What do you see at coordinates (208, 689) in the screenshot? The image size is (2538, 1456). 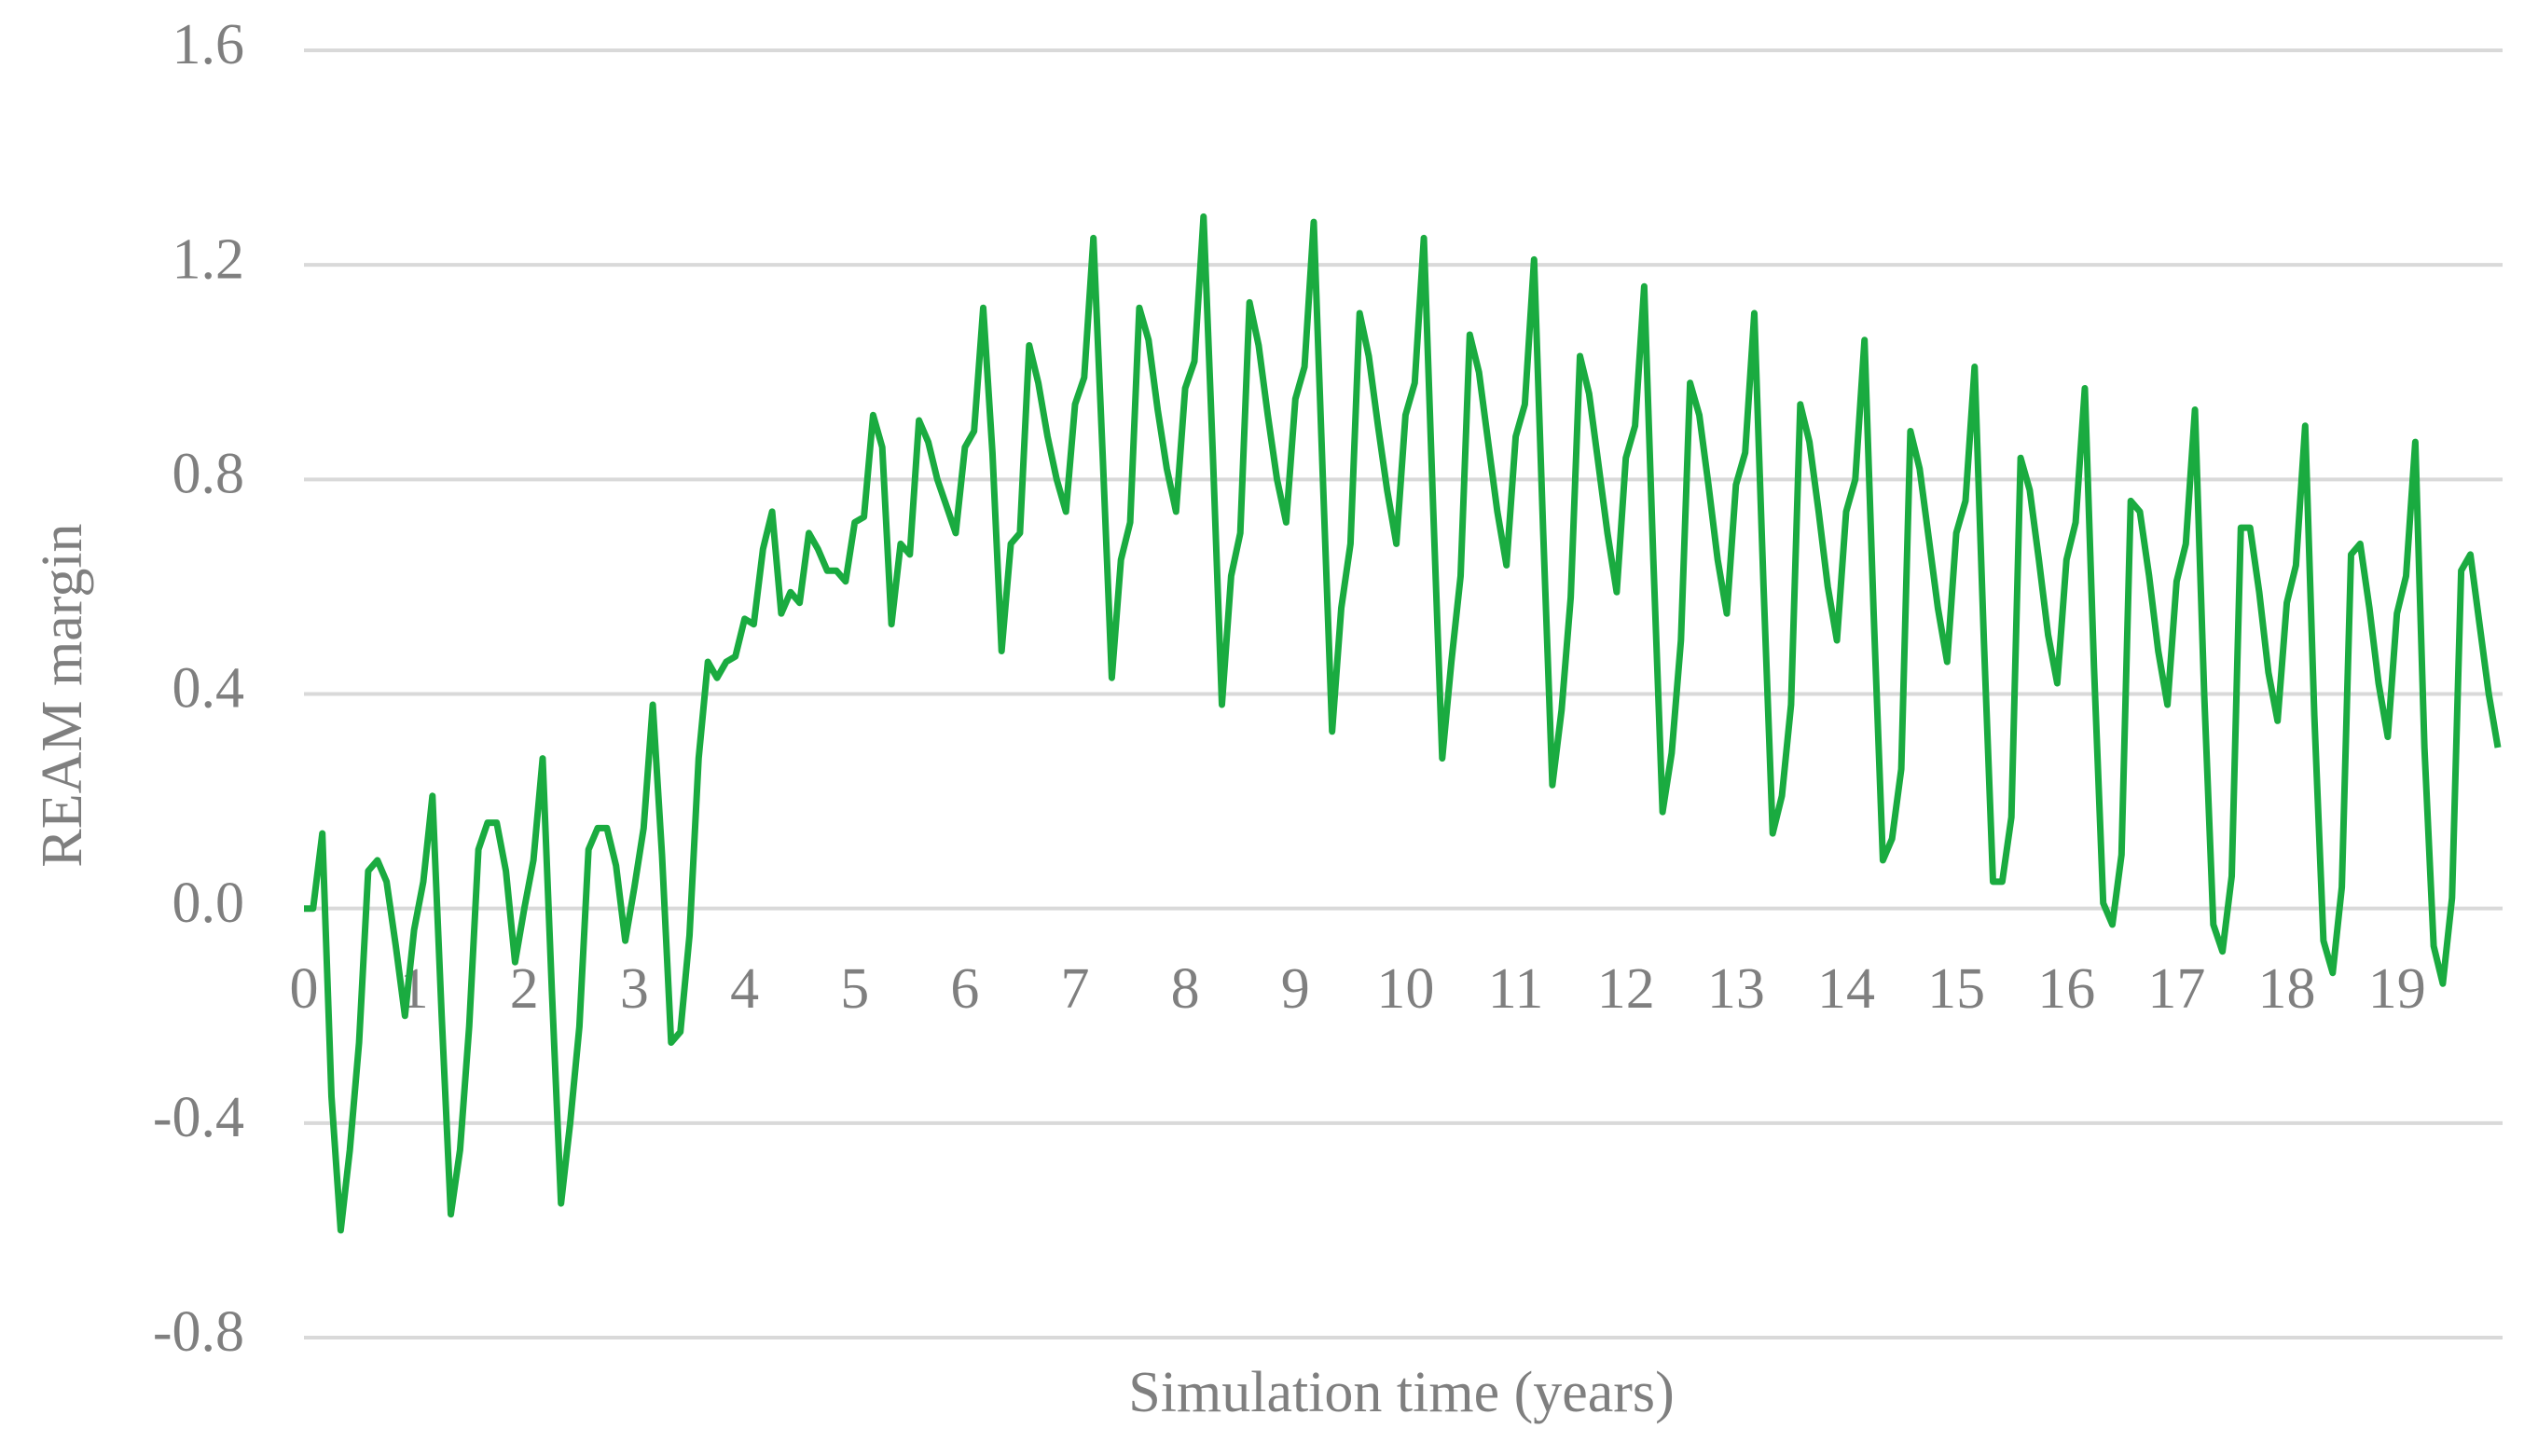 I see `y-tick-label: 0.4` at bounding box center [208, 689].